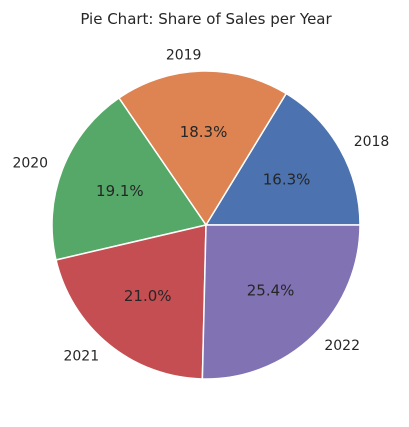  What do you see at coordinates (129, 178) in the screenshot?
I see `pie-slice-2020` at bounding box center [129, 178].